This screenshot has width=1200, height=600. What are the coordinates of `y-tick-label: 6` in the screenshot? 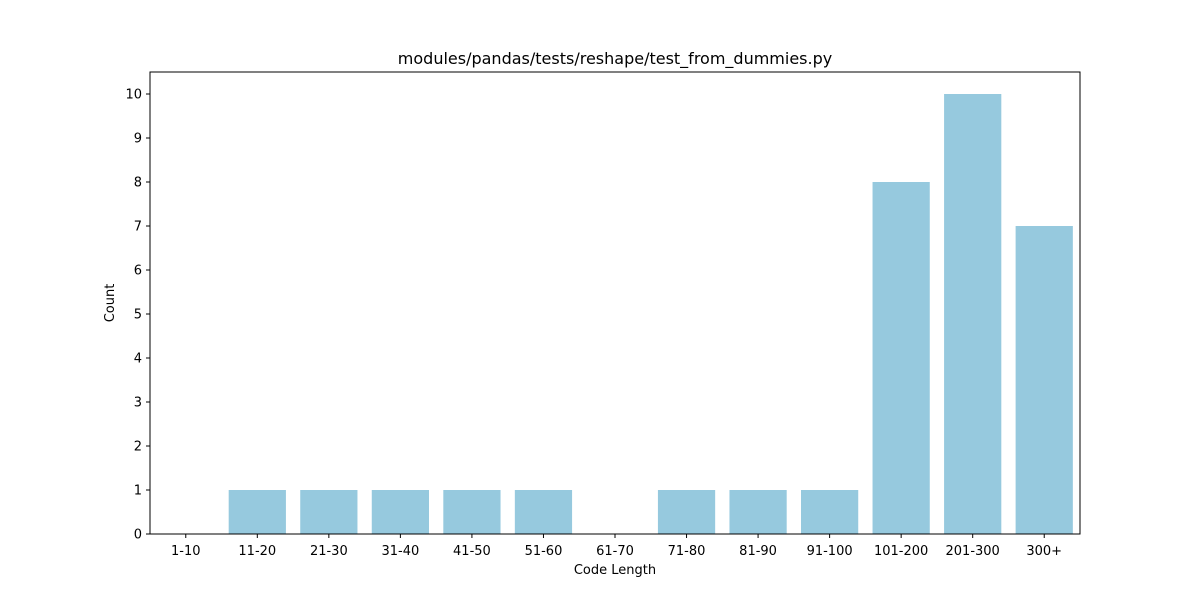 It's located at (138, 271).